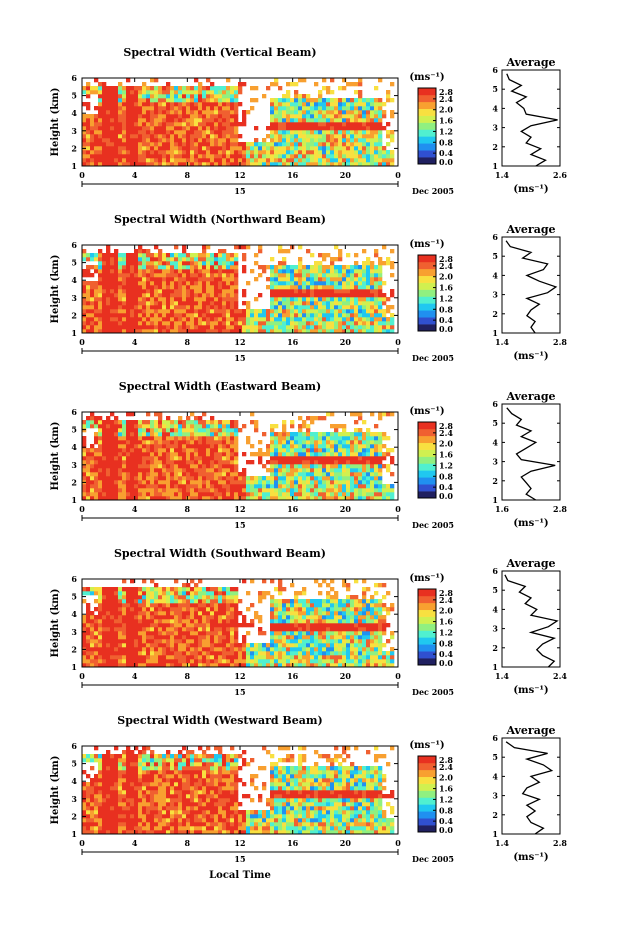 This screenshot has height=929, width=618. I want to click on profile-y-tick-label: 2, so click(495, 314).